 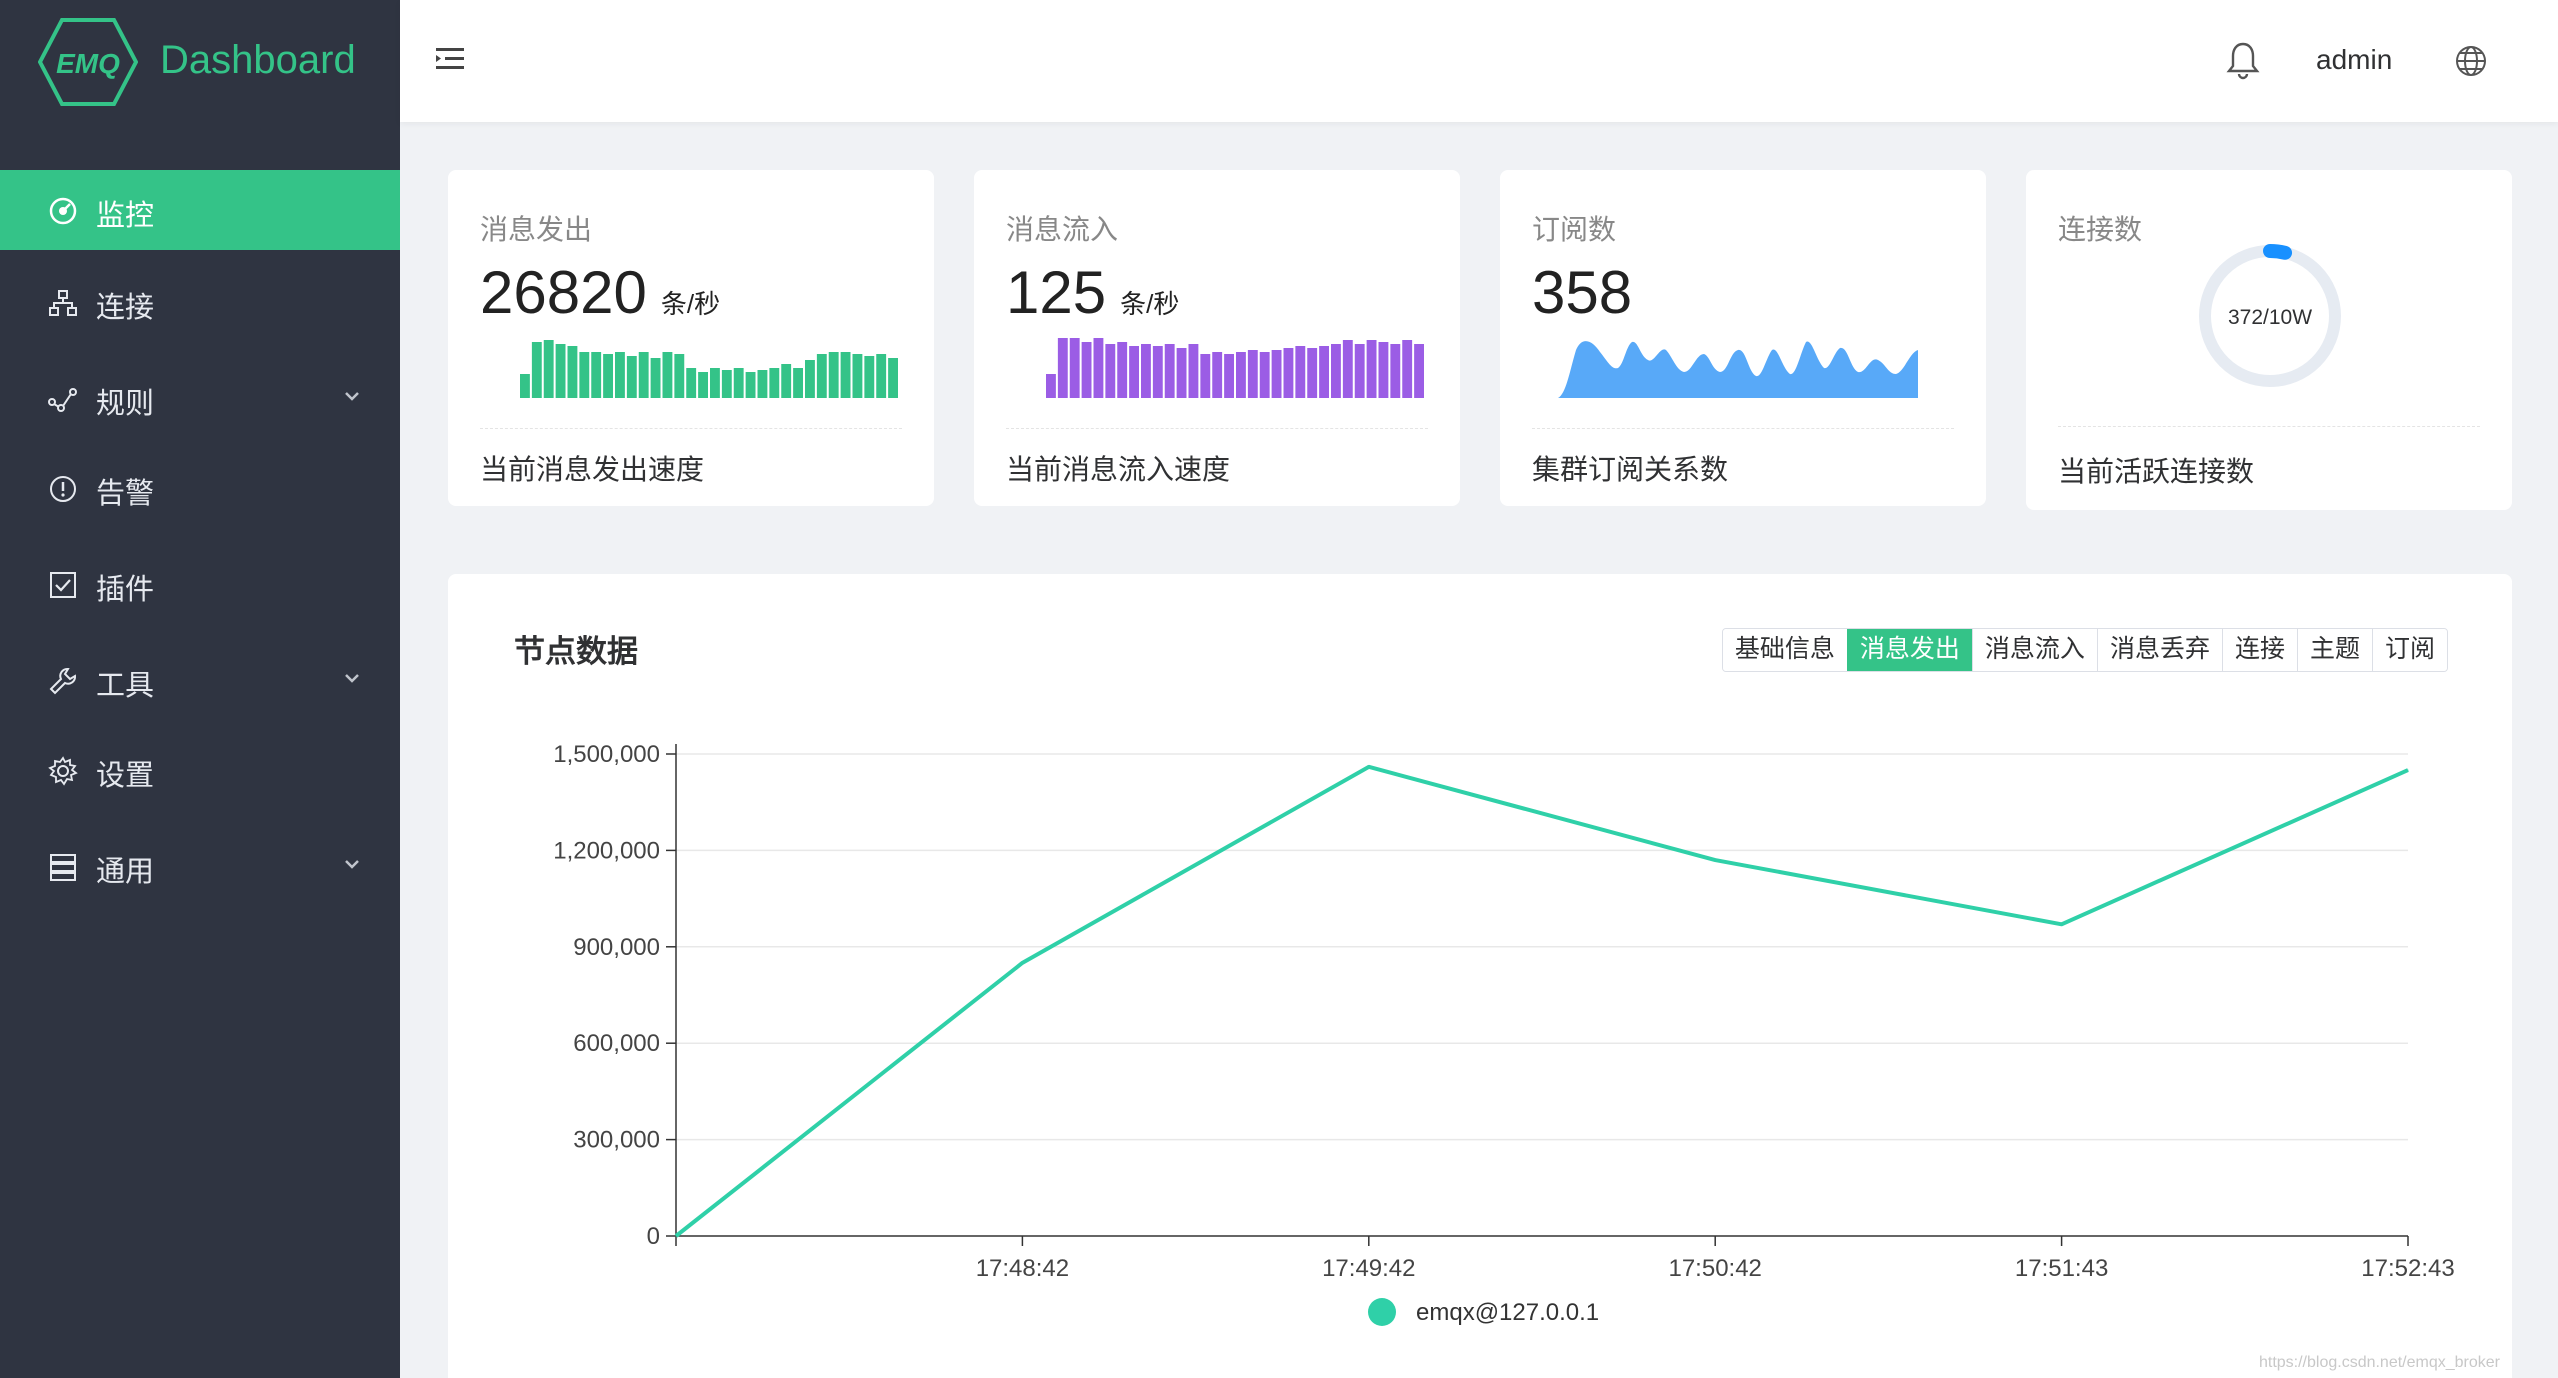 What do you see at coordinates (1784, 650) in the screenshot?
I see `tab-basic-info: 基础信息` at bounding box center [1784, 650].